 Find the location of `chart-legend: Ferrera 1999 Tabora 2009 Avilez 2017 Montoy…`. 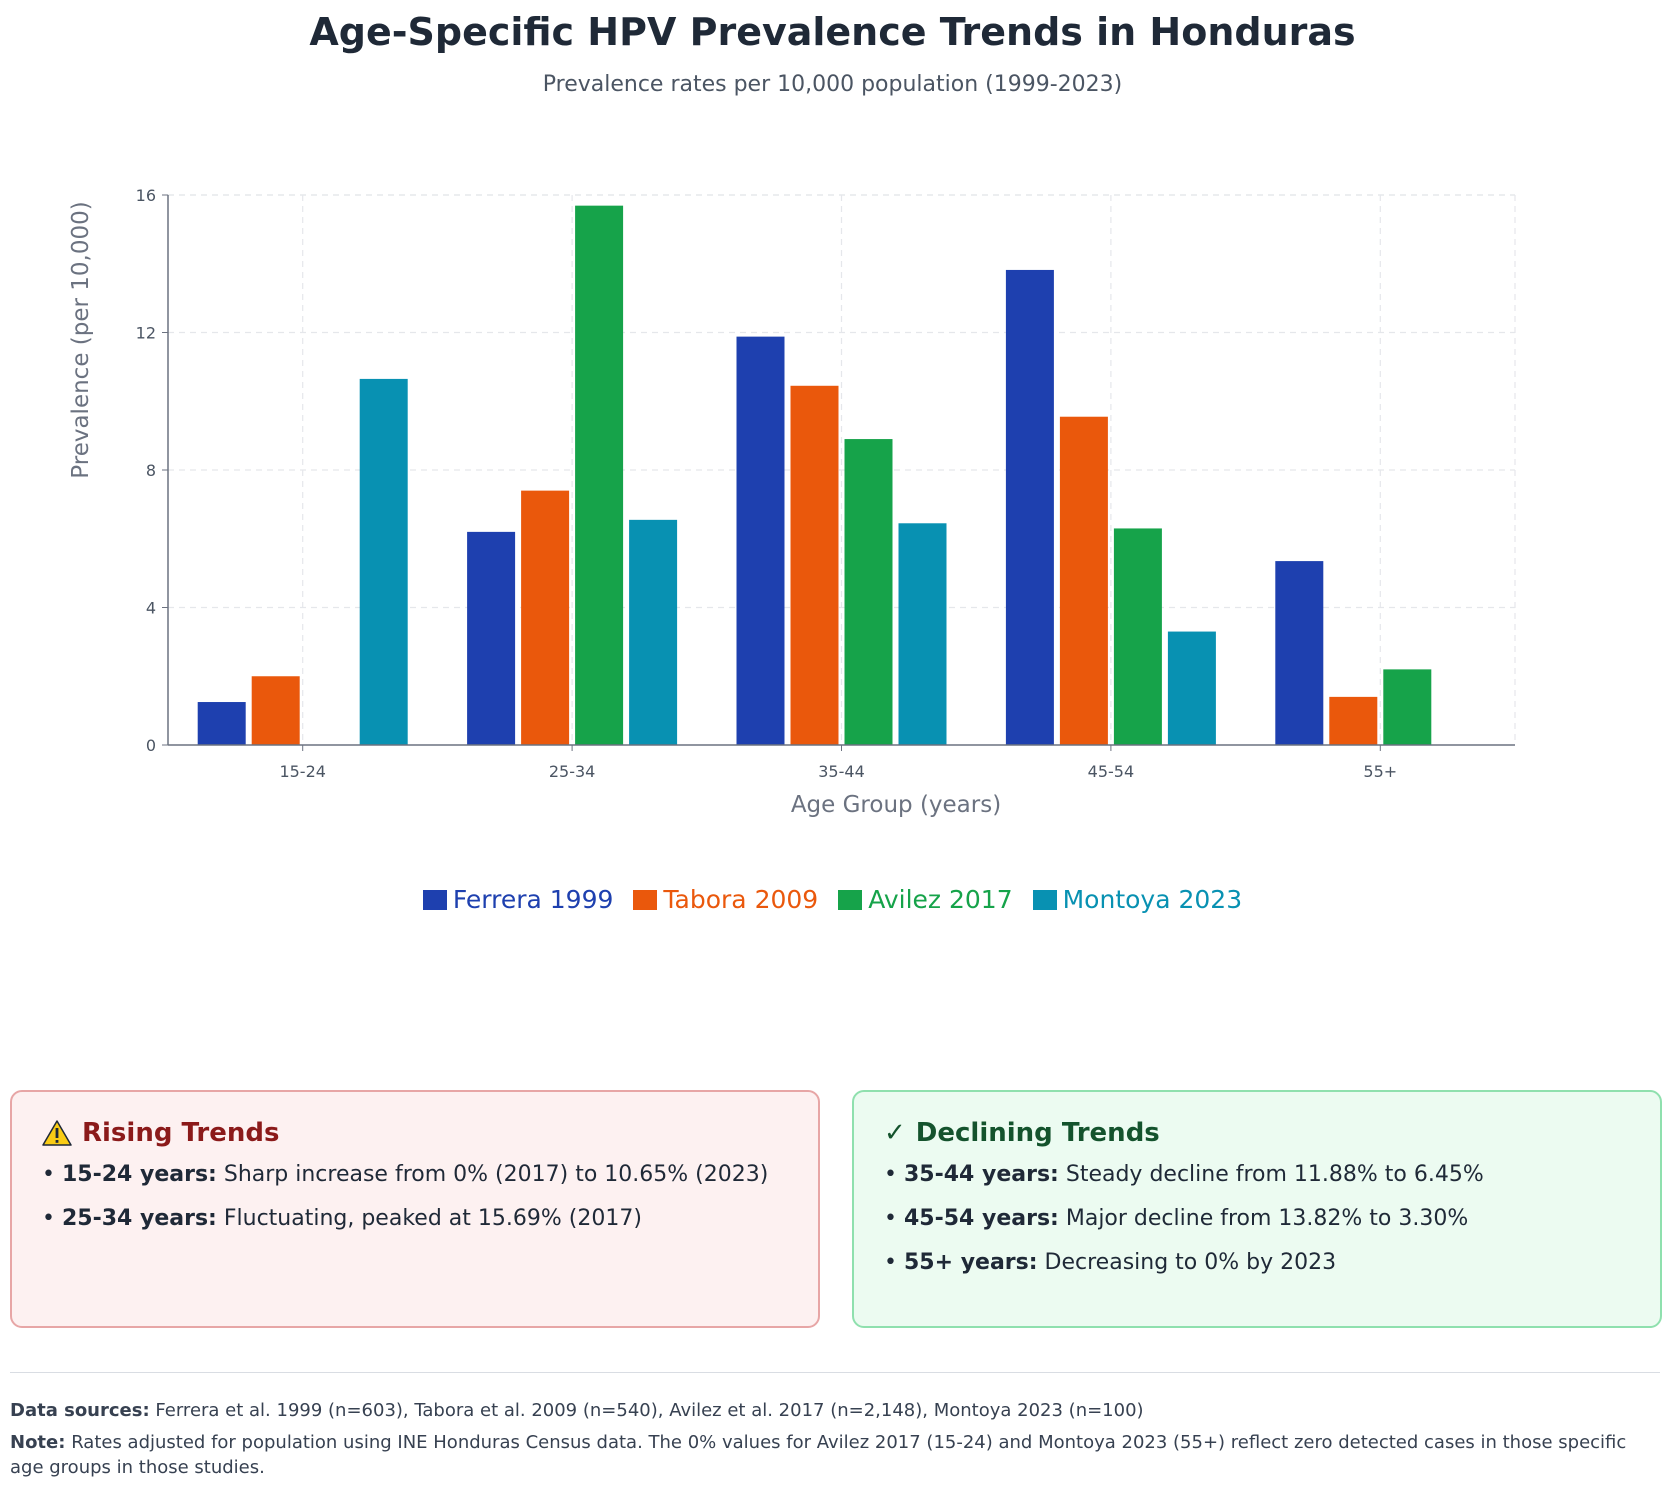

chart-legend: Ferrera 1999 Tabora 2009 Avilez 2017 Montoy… is located at coordinates (832, 899).